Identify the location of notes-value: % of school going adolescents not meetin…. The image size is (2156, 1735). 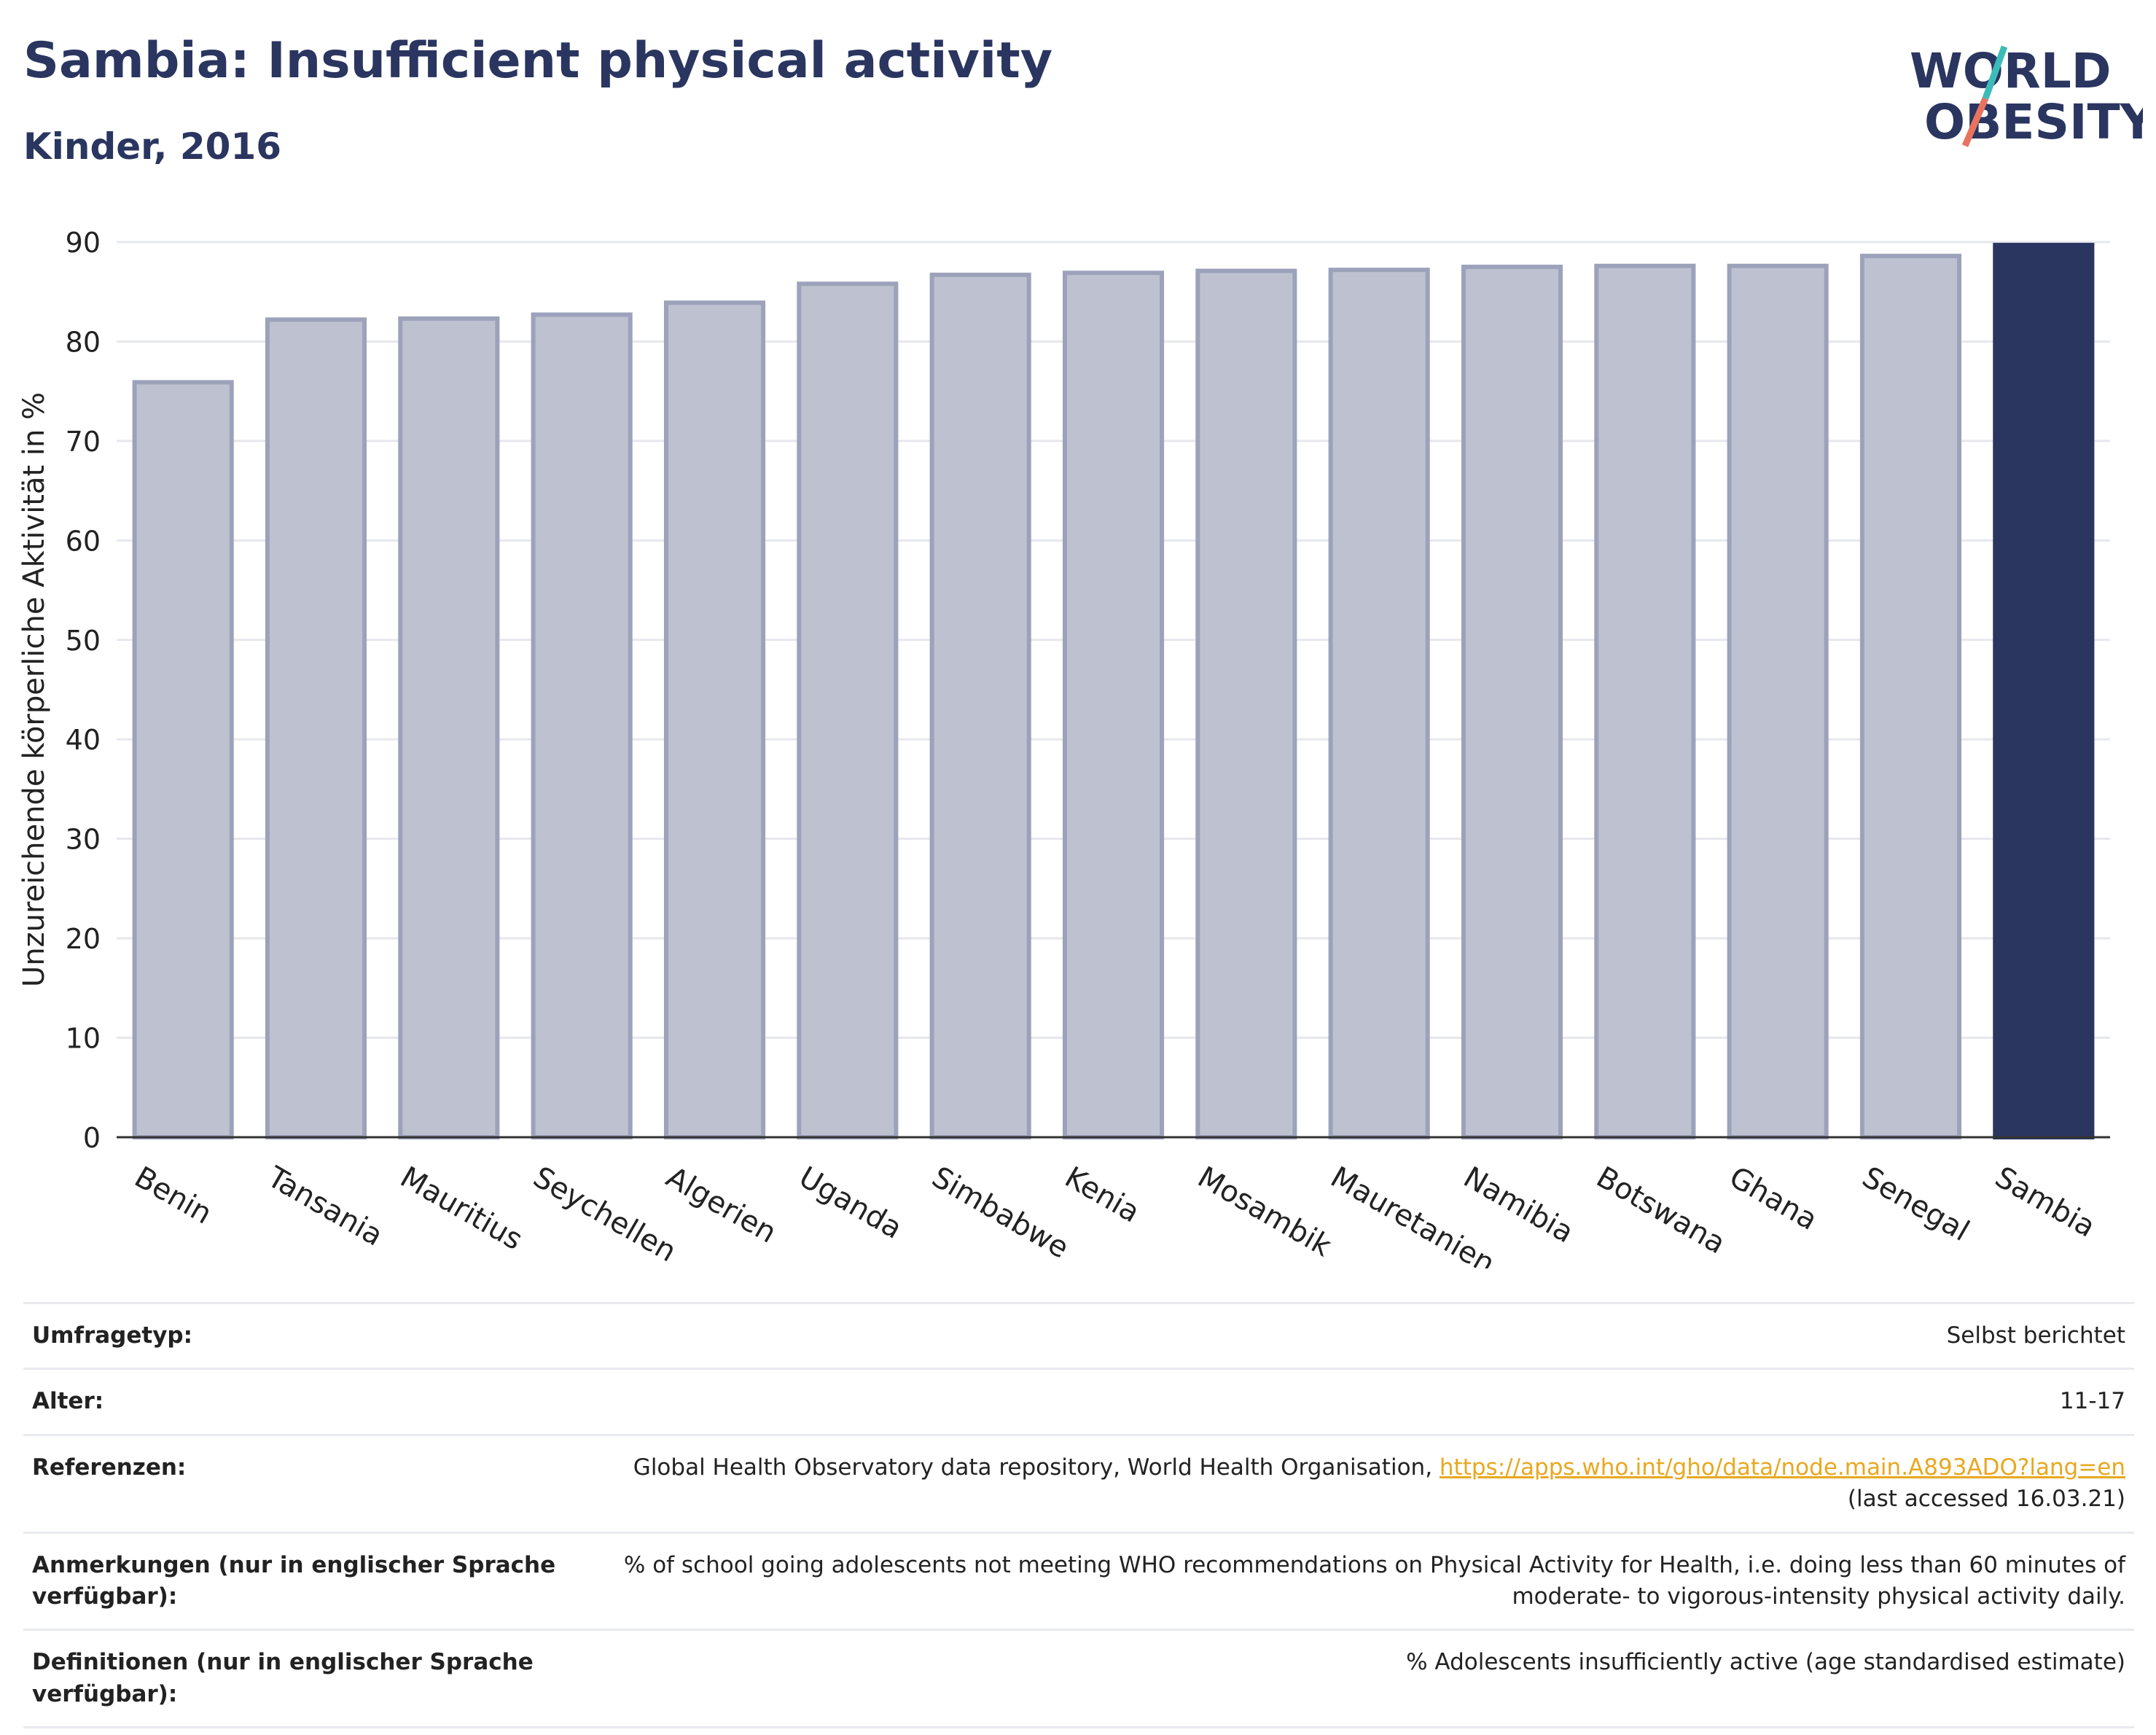
(1350, 1580).